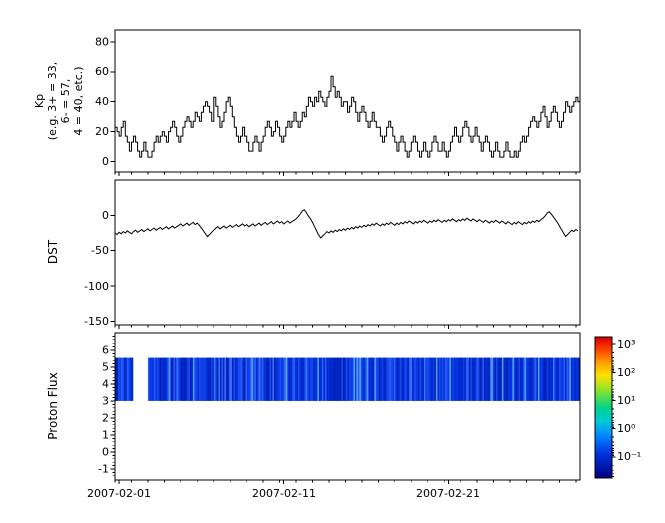 The width and height of the screenshot is (665, 523). I want to click on kp-ytick-label: 80, so click(102, 42).